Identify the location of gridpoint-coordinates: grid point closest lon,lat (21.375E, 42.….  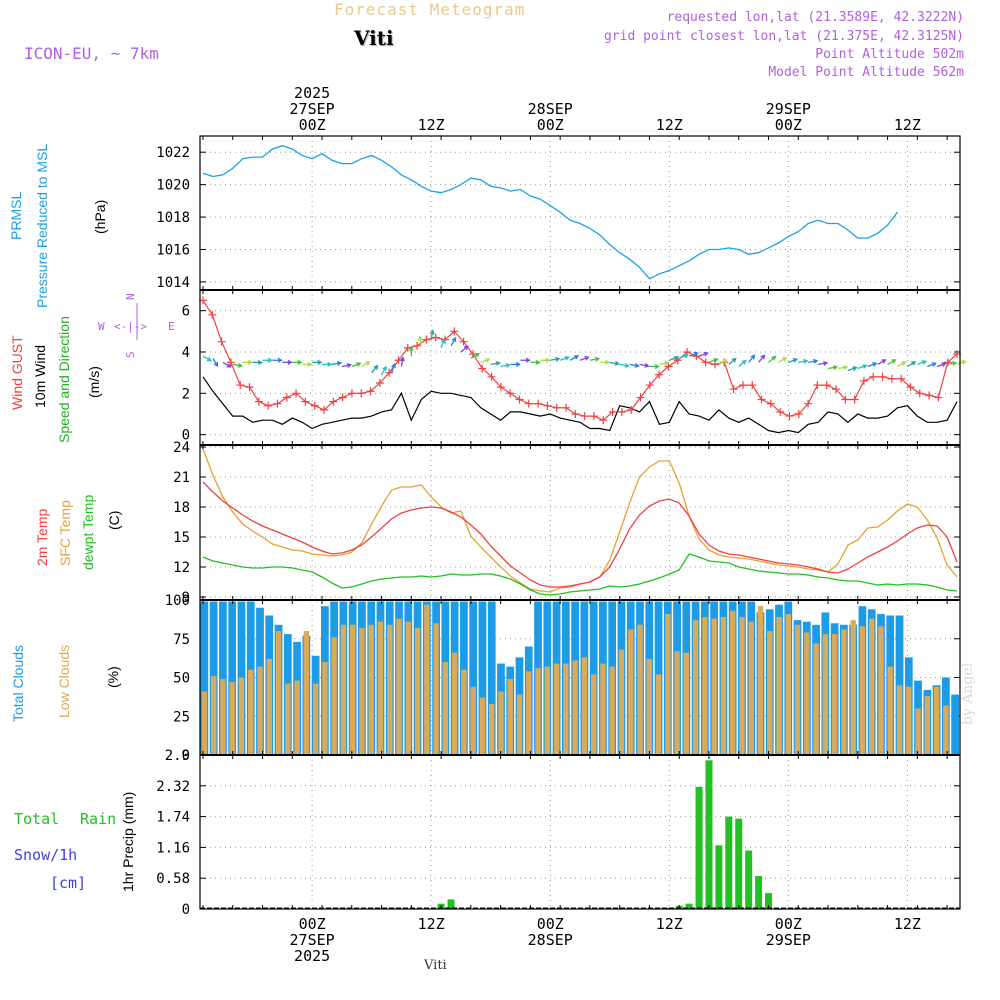
(783, 36).